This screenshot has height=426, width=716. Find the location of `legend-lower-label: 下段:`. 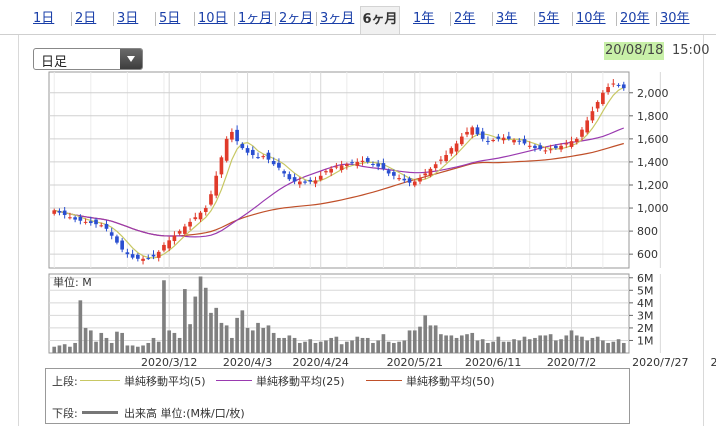

legend-lower-label: 下段: is located at coordinates (65, 413).